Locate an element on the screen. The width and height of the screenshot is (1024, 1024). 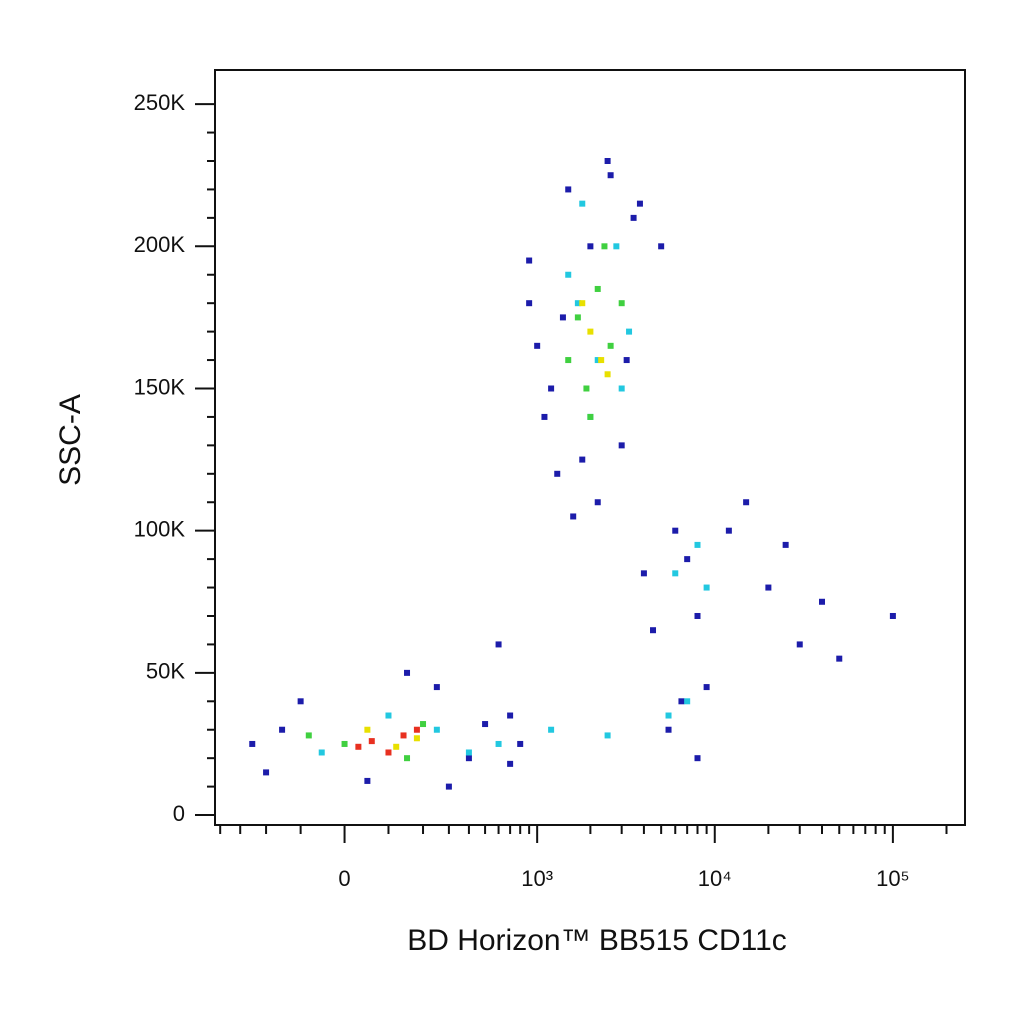
y-tick-label: 50K is located at coordinates (165, 671).